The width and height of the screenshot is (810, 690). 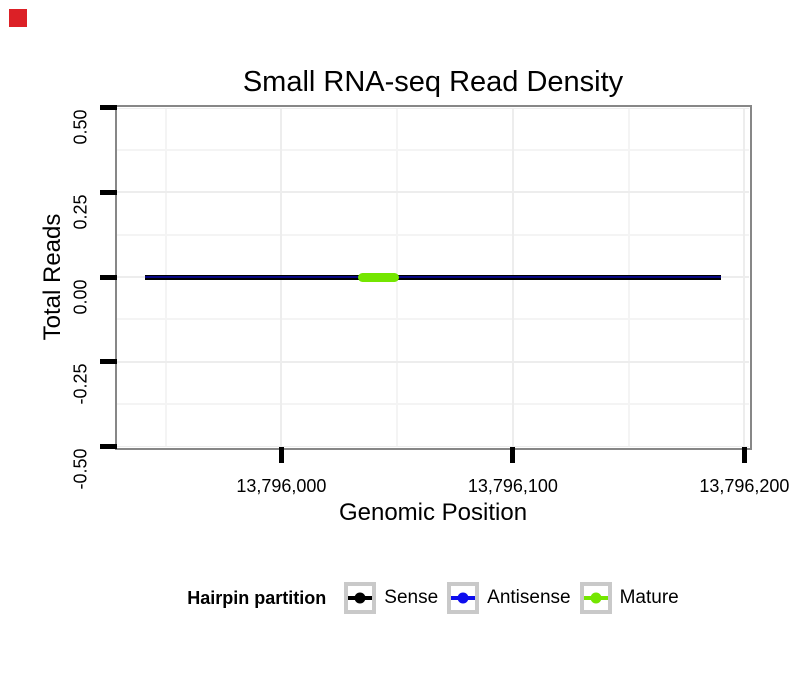 I want to click on y-axis-title: Total Reads, so click(x=52, y=277).